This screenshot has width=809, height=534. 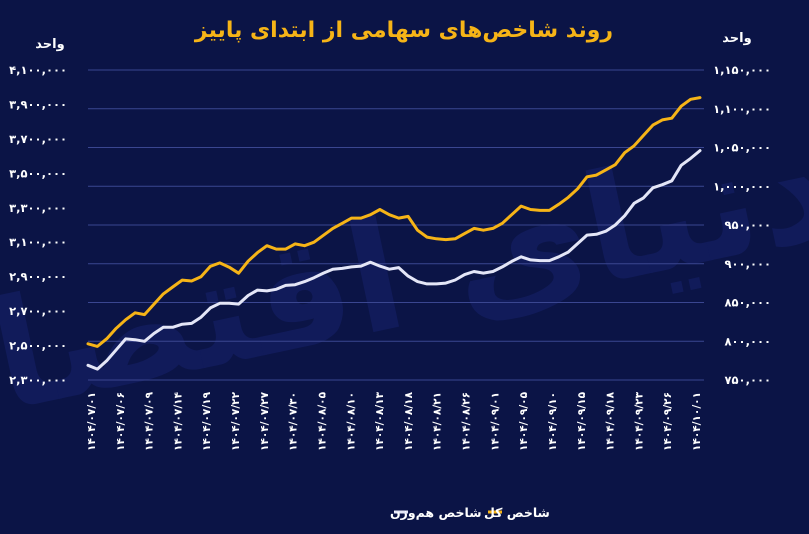 I want to click on x-tick-label: ۱۴۰۴/۰۹/۰۱, so click(x=495, y=421).